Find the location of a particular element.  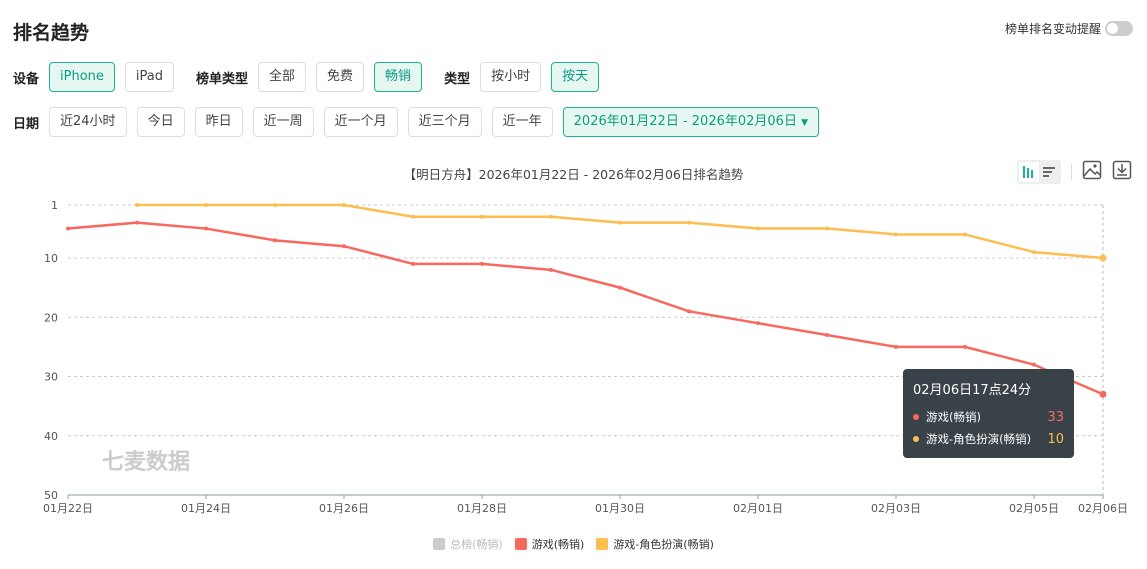

tooltip-row: 游戏(畅销) 33 is located at coordinates (988, 417).